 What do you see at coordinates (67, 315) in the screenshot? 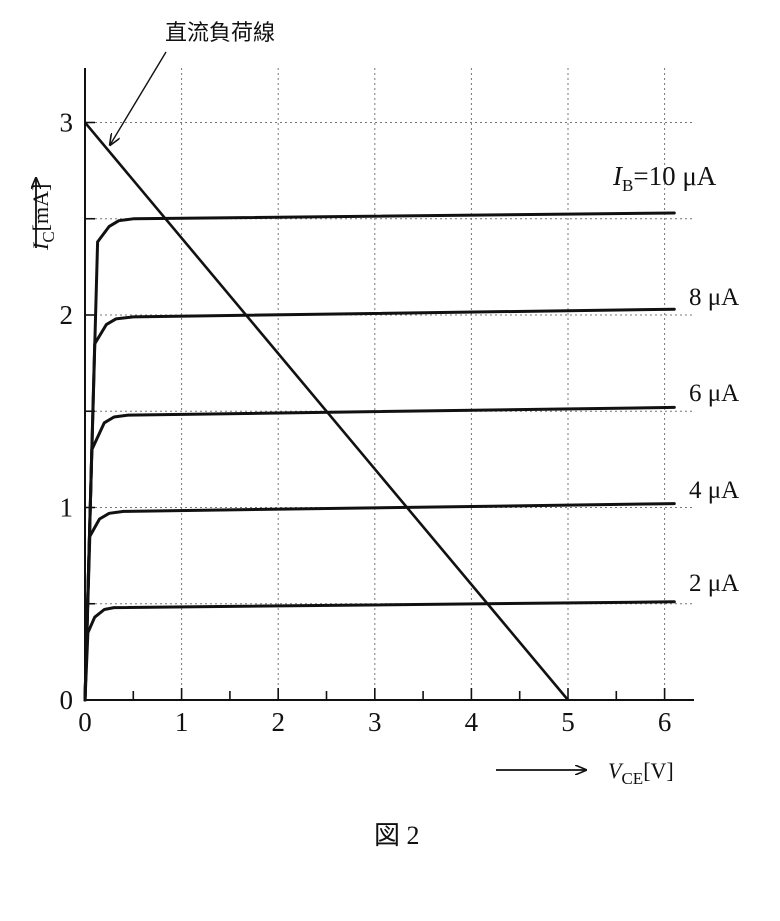
I see `y-tick-label: 2` at bounding box center [67, 315].